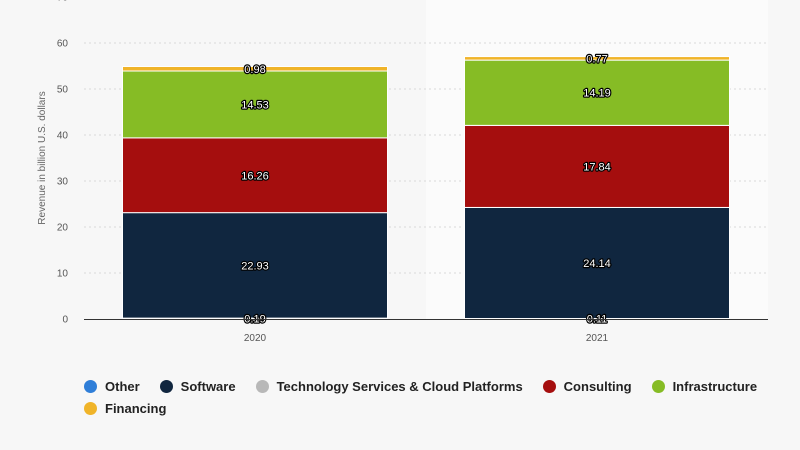  What do you see at coordinates (597, 386) in the screenshot?
I see `legend-label: Consulting` at bounding box center [597, 386].